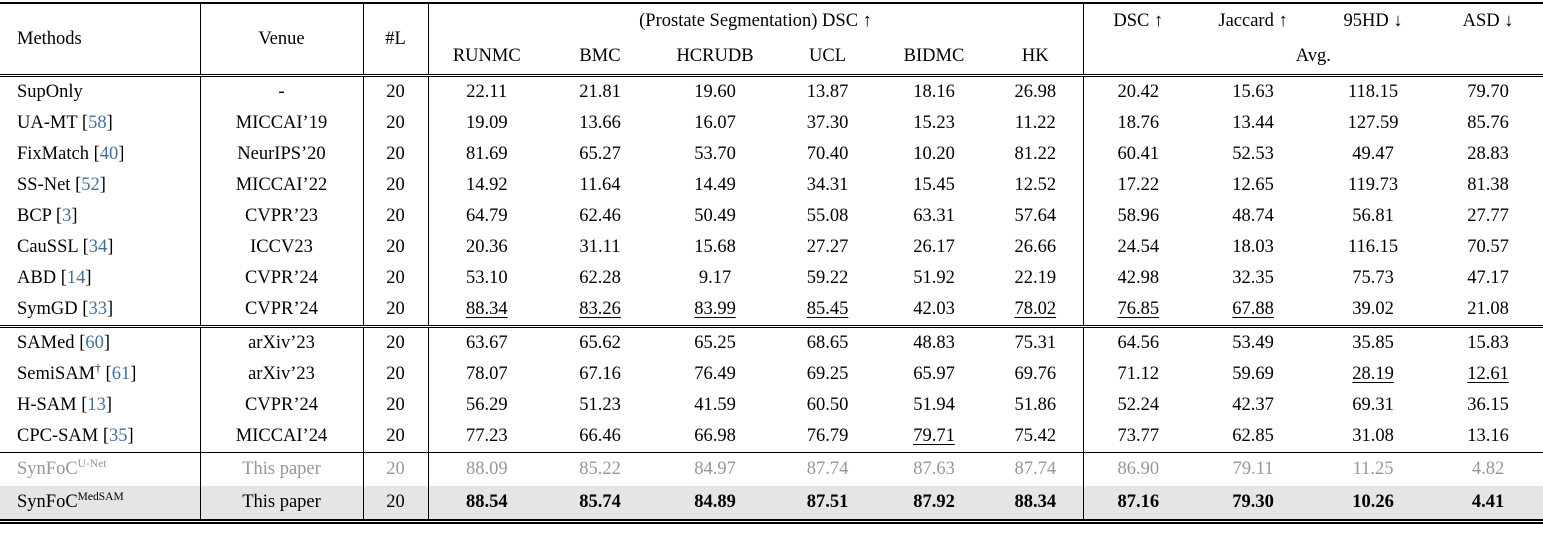 The width and height of the screenshot is (1543, 536). I want to click on metric-value: 66.98, so click(715, 436).